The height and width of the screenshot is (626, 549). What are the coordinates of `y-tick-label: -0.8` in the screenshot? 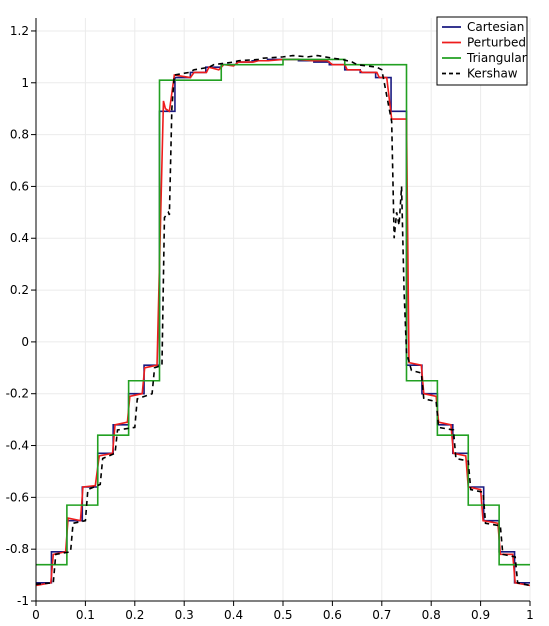 It's located at (17, 549).